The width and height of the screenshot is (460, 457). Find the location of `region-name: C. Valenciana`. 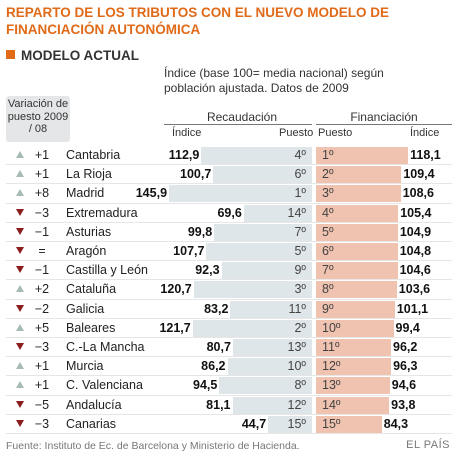

region-name: C. Valenciana is located at coordinates (104, 385).